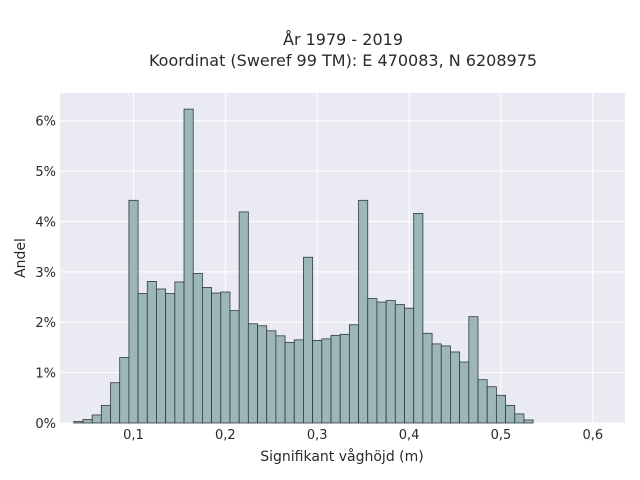  What do you see at coordinates (45, 374) in the screenshot?
I see `y-tick-label: 1%` at bounding box center [45, 374].